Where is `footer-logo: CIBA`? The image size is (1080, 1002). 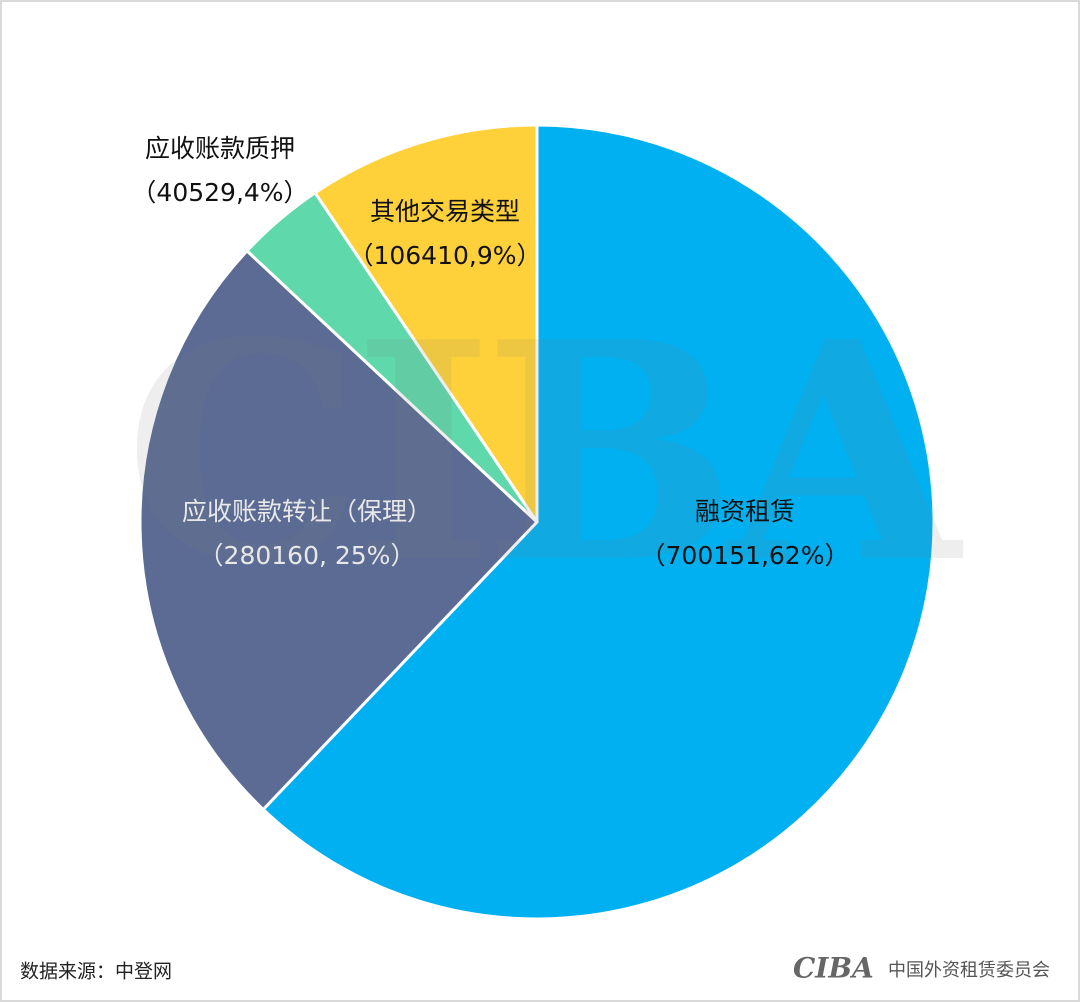
footer-logo: CIBA is located at coordinates (833, 968).